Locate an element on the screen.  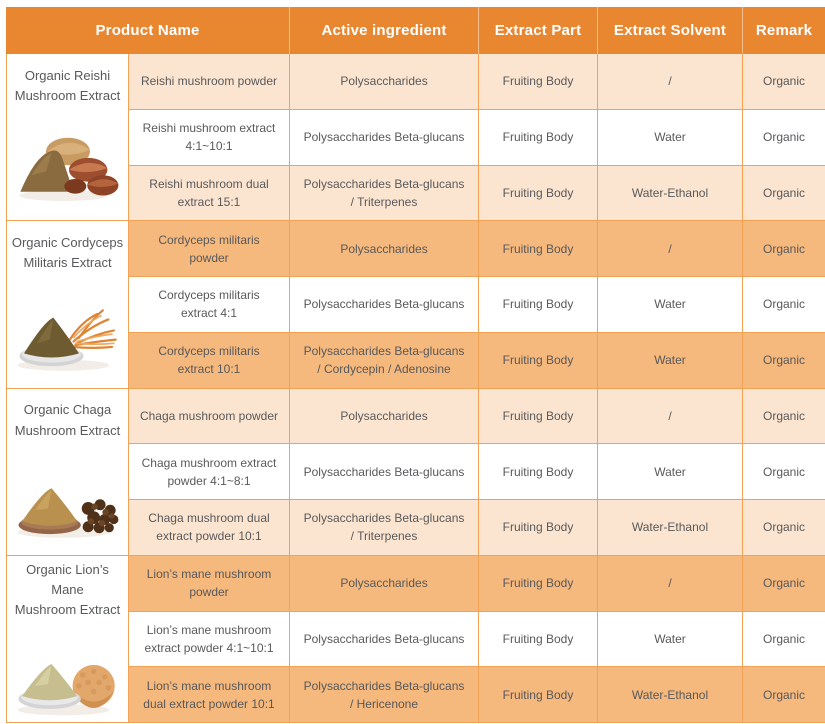
column-header-active-ingredient: Active ingredient is located at coordinates (383, 30).